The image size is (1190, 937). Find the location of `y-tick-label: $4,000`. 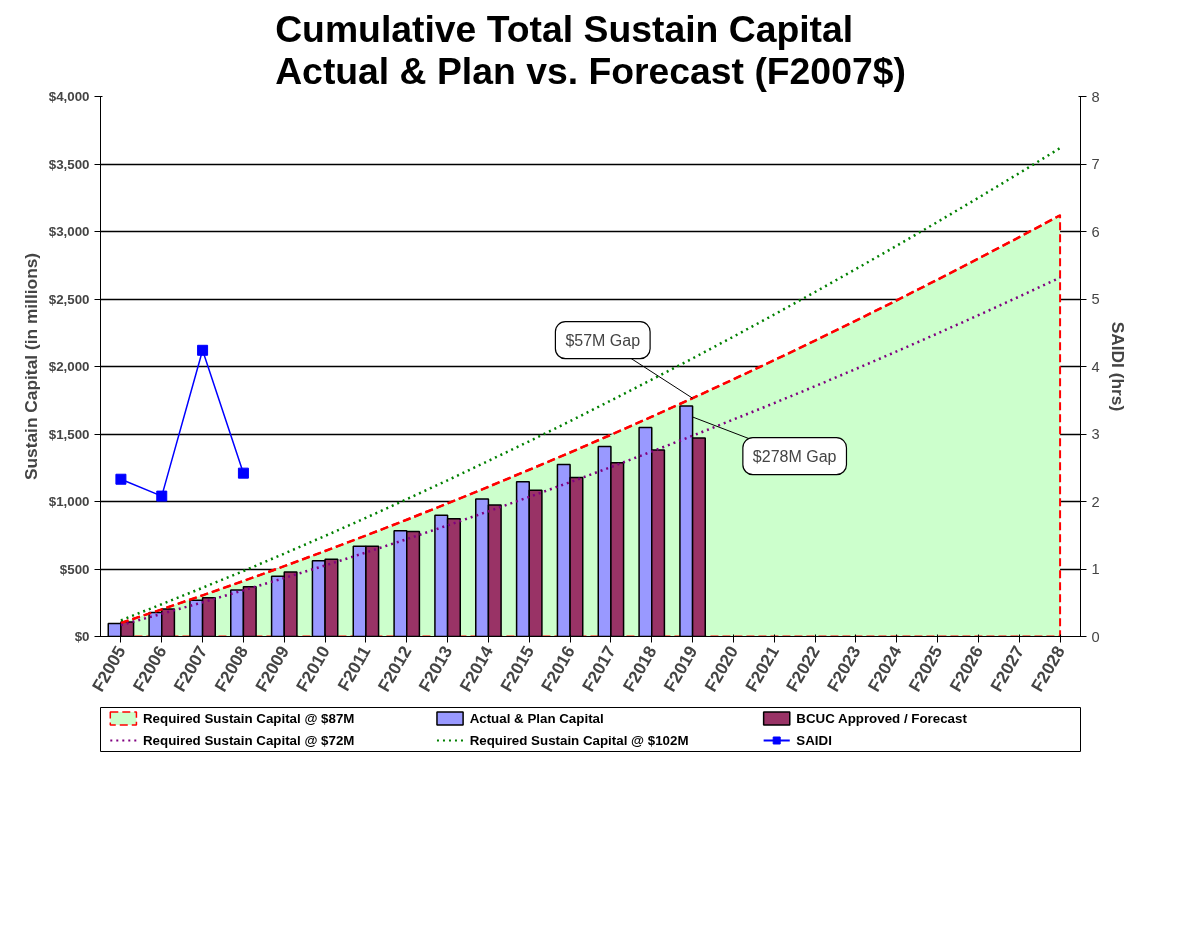

y-tick-label: $4,000 is located at coordinates (69, 96).